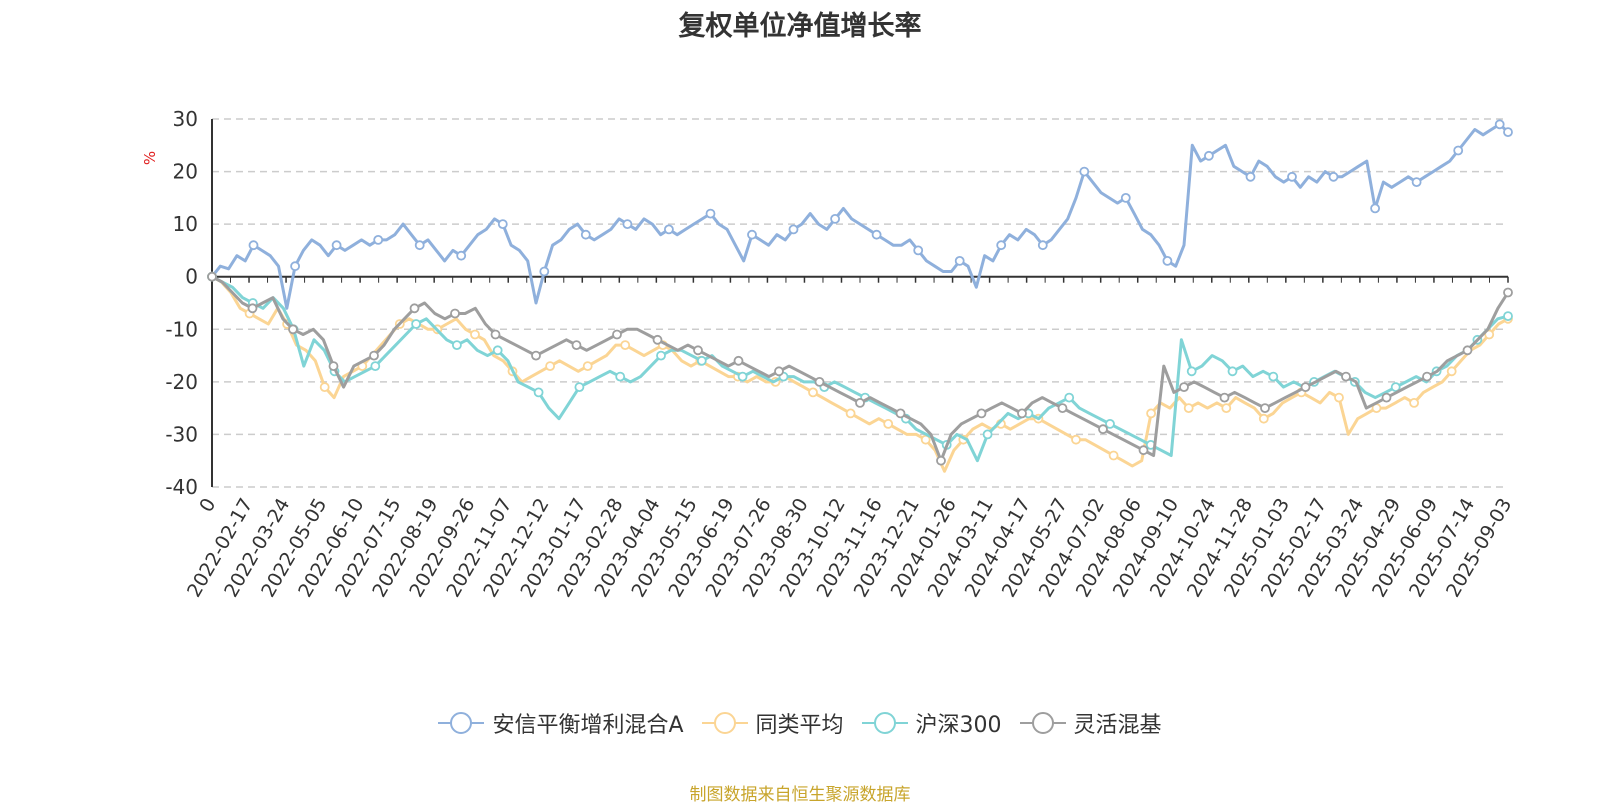 This screenshot has height=805, width=1600. I want to click on source-note: 制图数据来自恒生聚源数据库, so click(800, 795).